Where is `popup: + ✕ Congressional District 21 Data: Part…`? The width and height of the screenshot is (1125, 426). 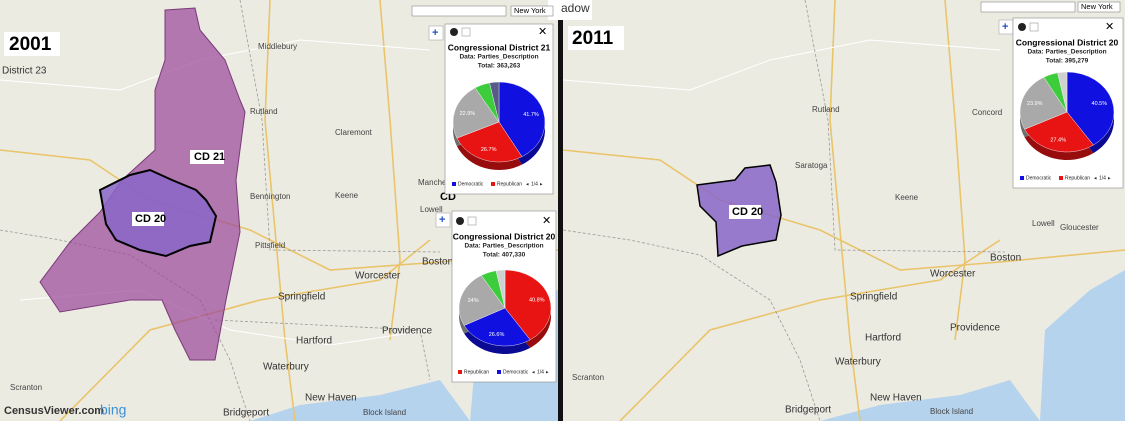 popup: + ✕ Congressional District 21 Data: Part… is located at coordinates (491, 109).